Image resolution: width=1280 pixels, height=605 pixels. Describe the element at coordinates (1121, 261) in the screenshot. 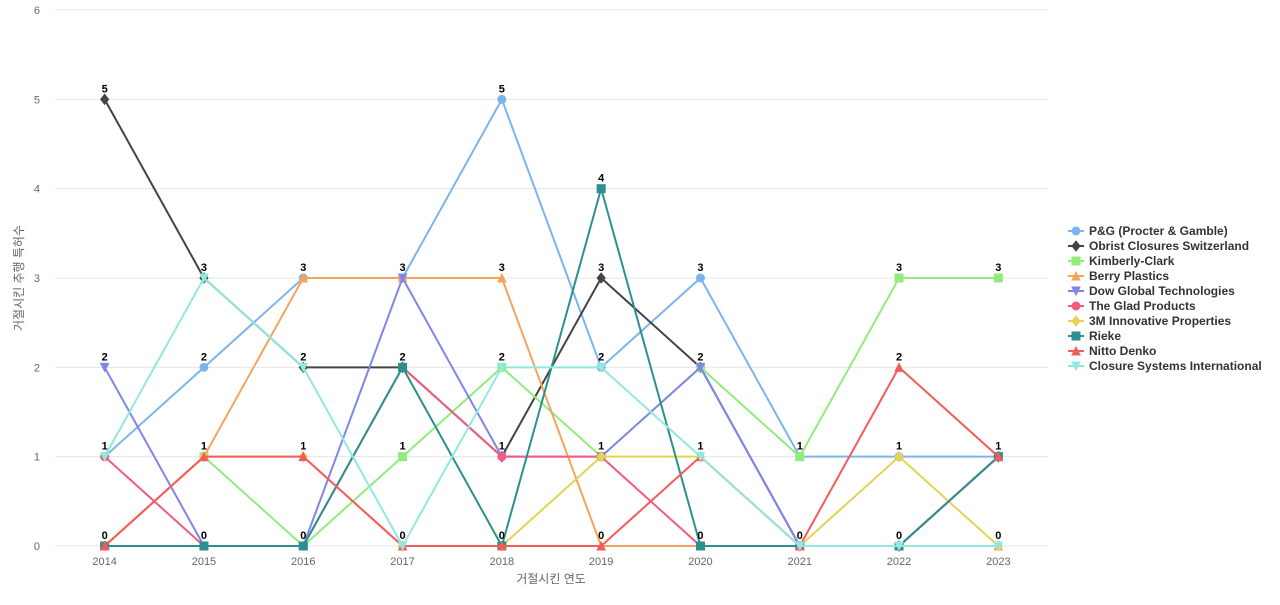

I see `legend-item: Kimberly-Clark` at that location.